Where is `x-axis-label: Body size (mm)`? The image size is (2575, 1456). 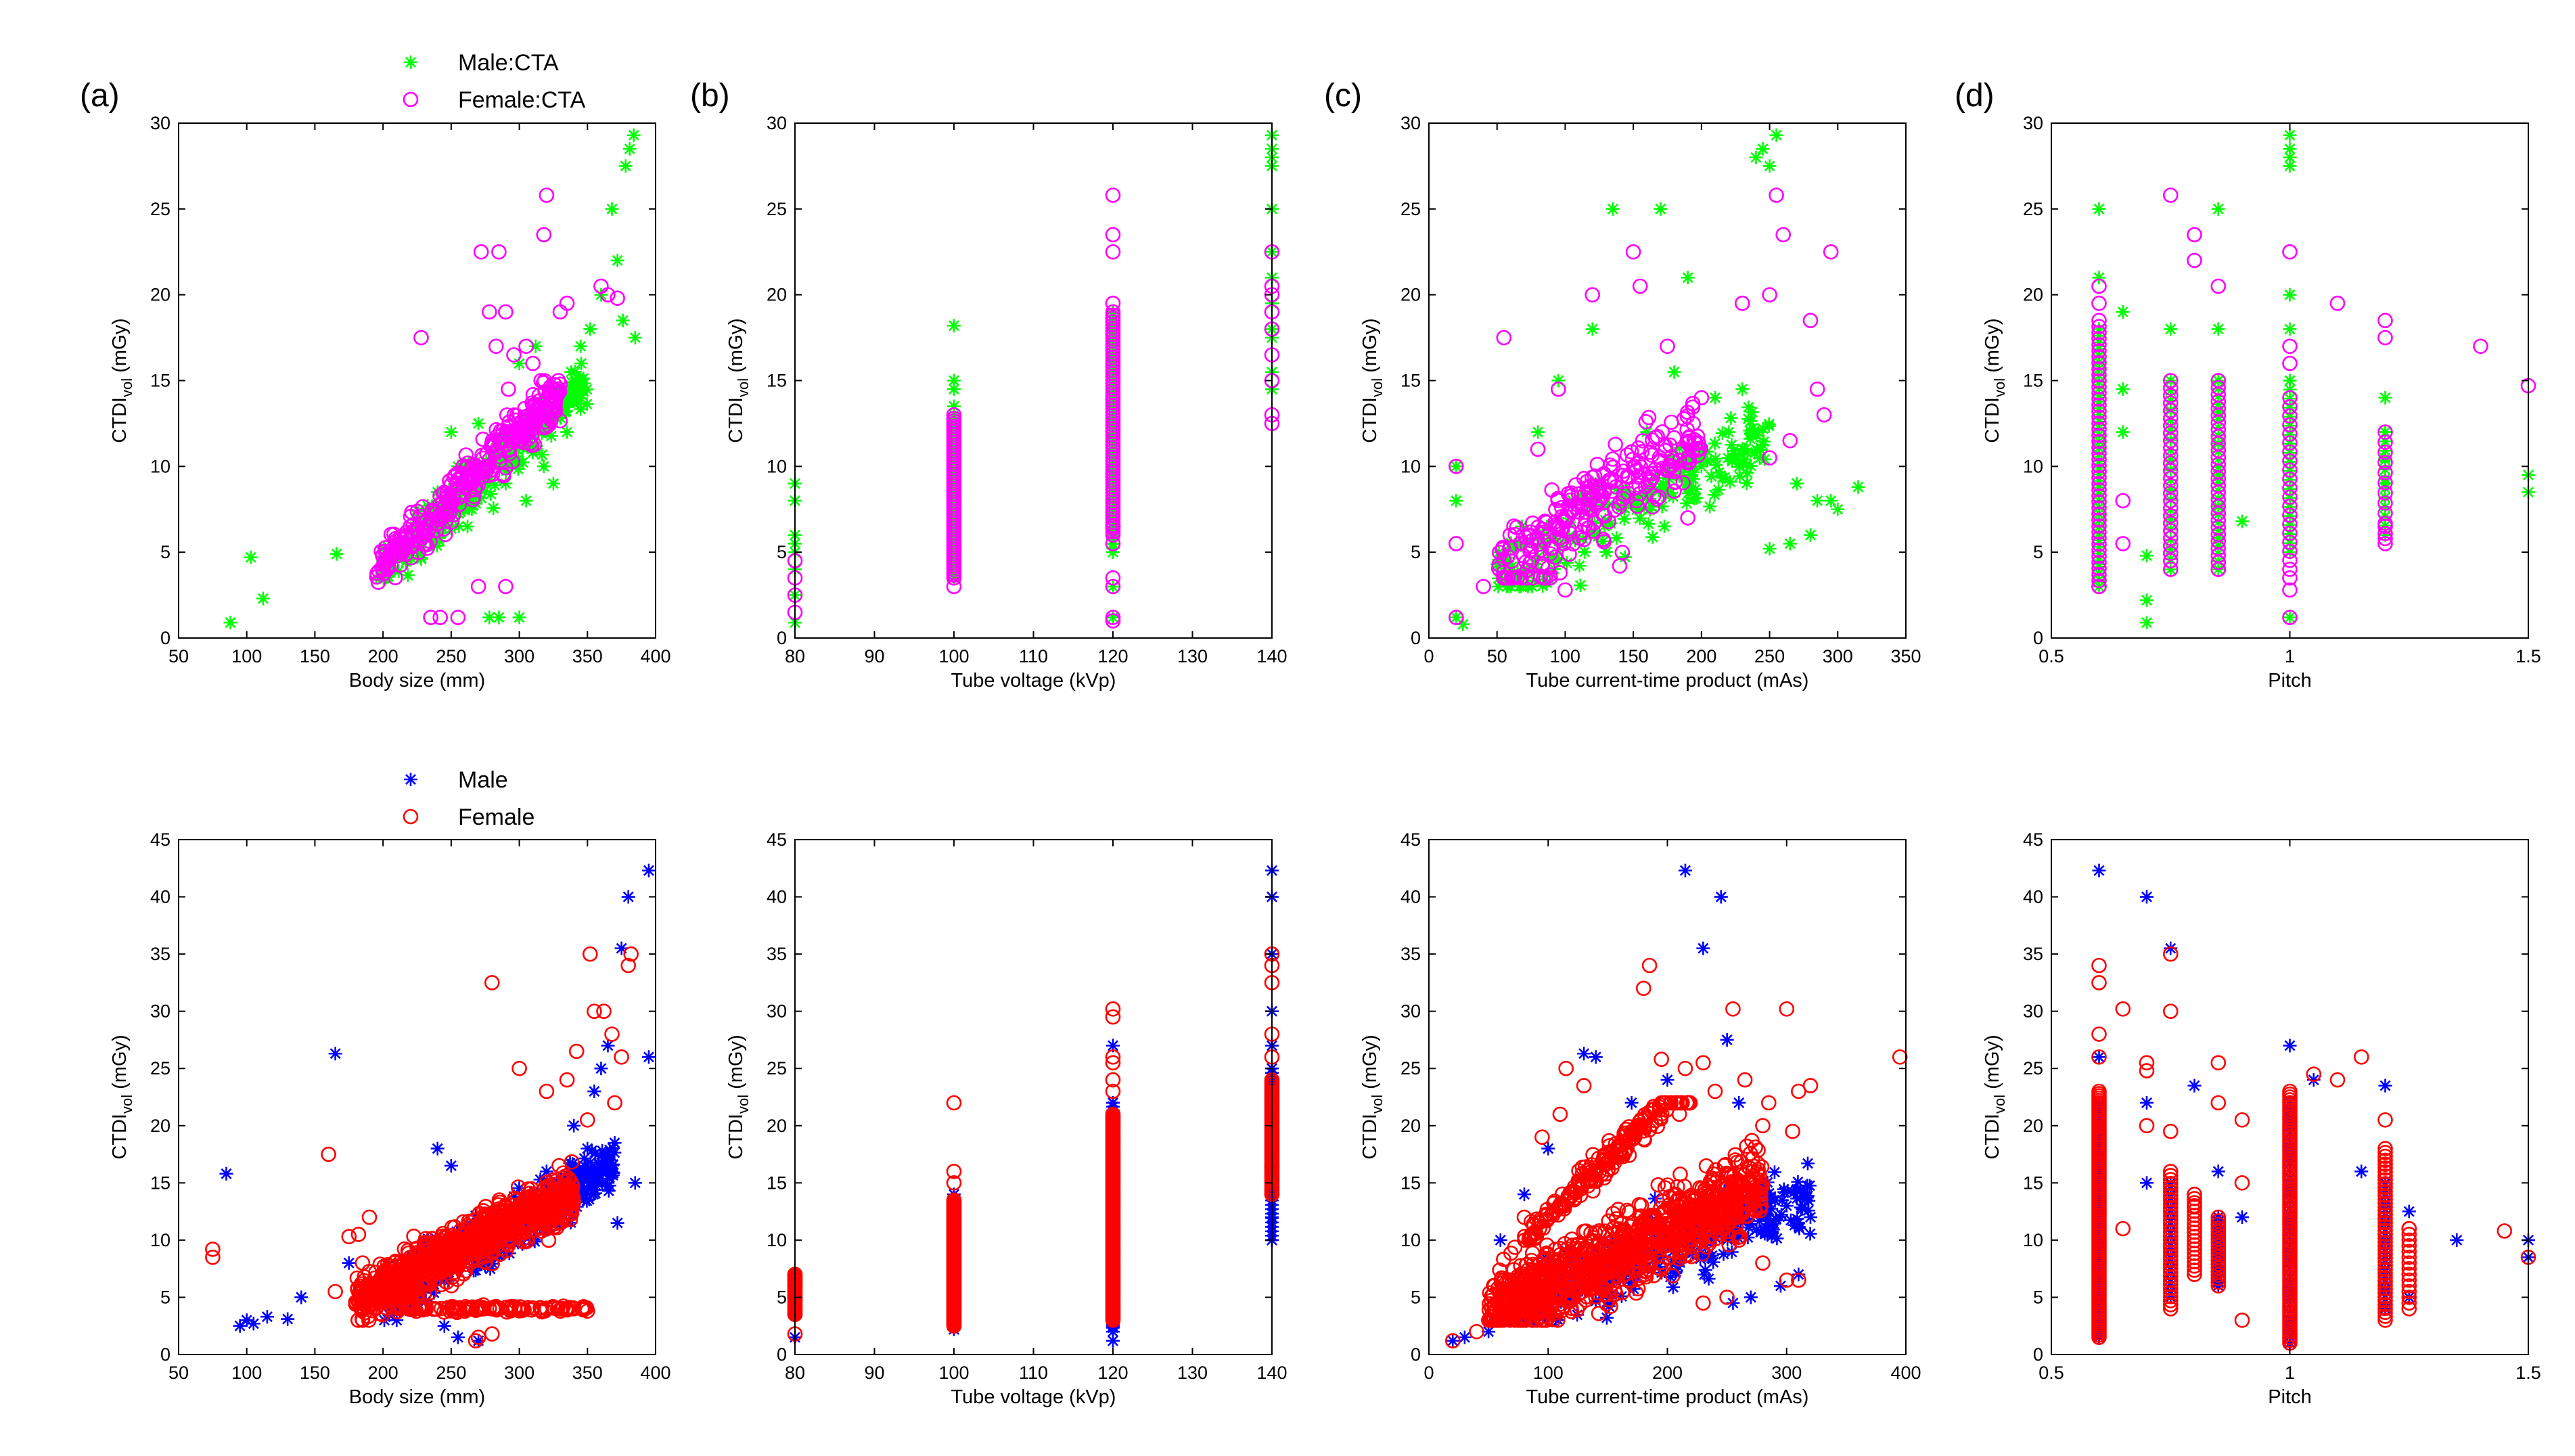 x-axis-label: Body size (mm) is located at coordinates (417, 680).